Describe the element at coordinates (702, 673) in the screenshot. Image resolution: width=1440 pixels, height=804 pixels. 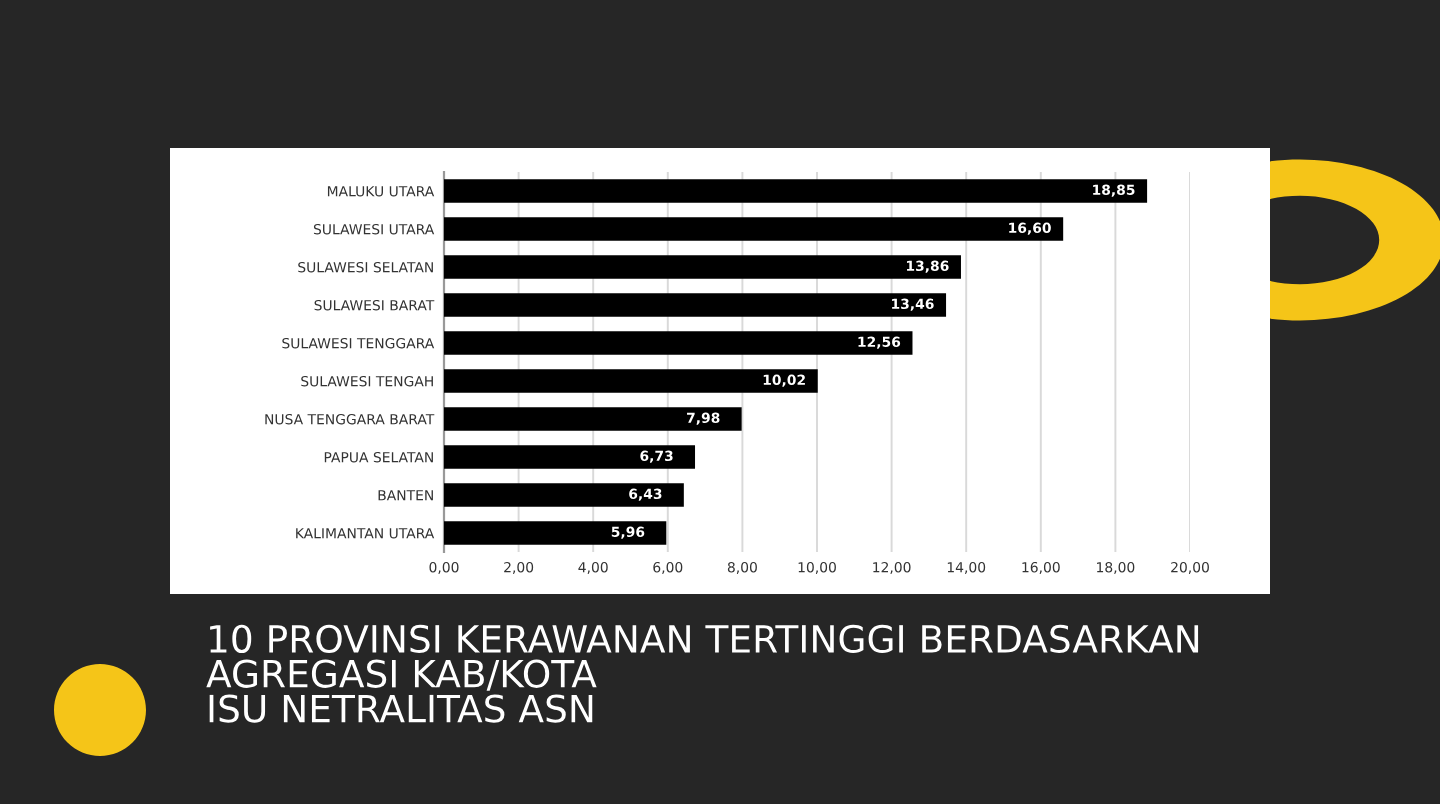
I see `text: 10 PROVINSI KERAWANAN TERTINGGI BERDASARKAN AGREGASI KAB/KOTA ISU NETRALITAS ASN` at that location.